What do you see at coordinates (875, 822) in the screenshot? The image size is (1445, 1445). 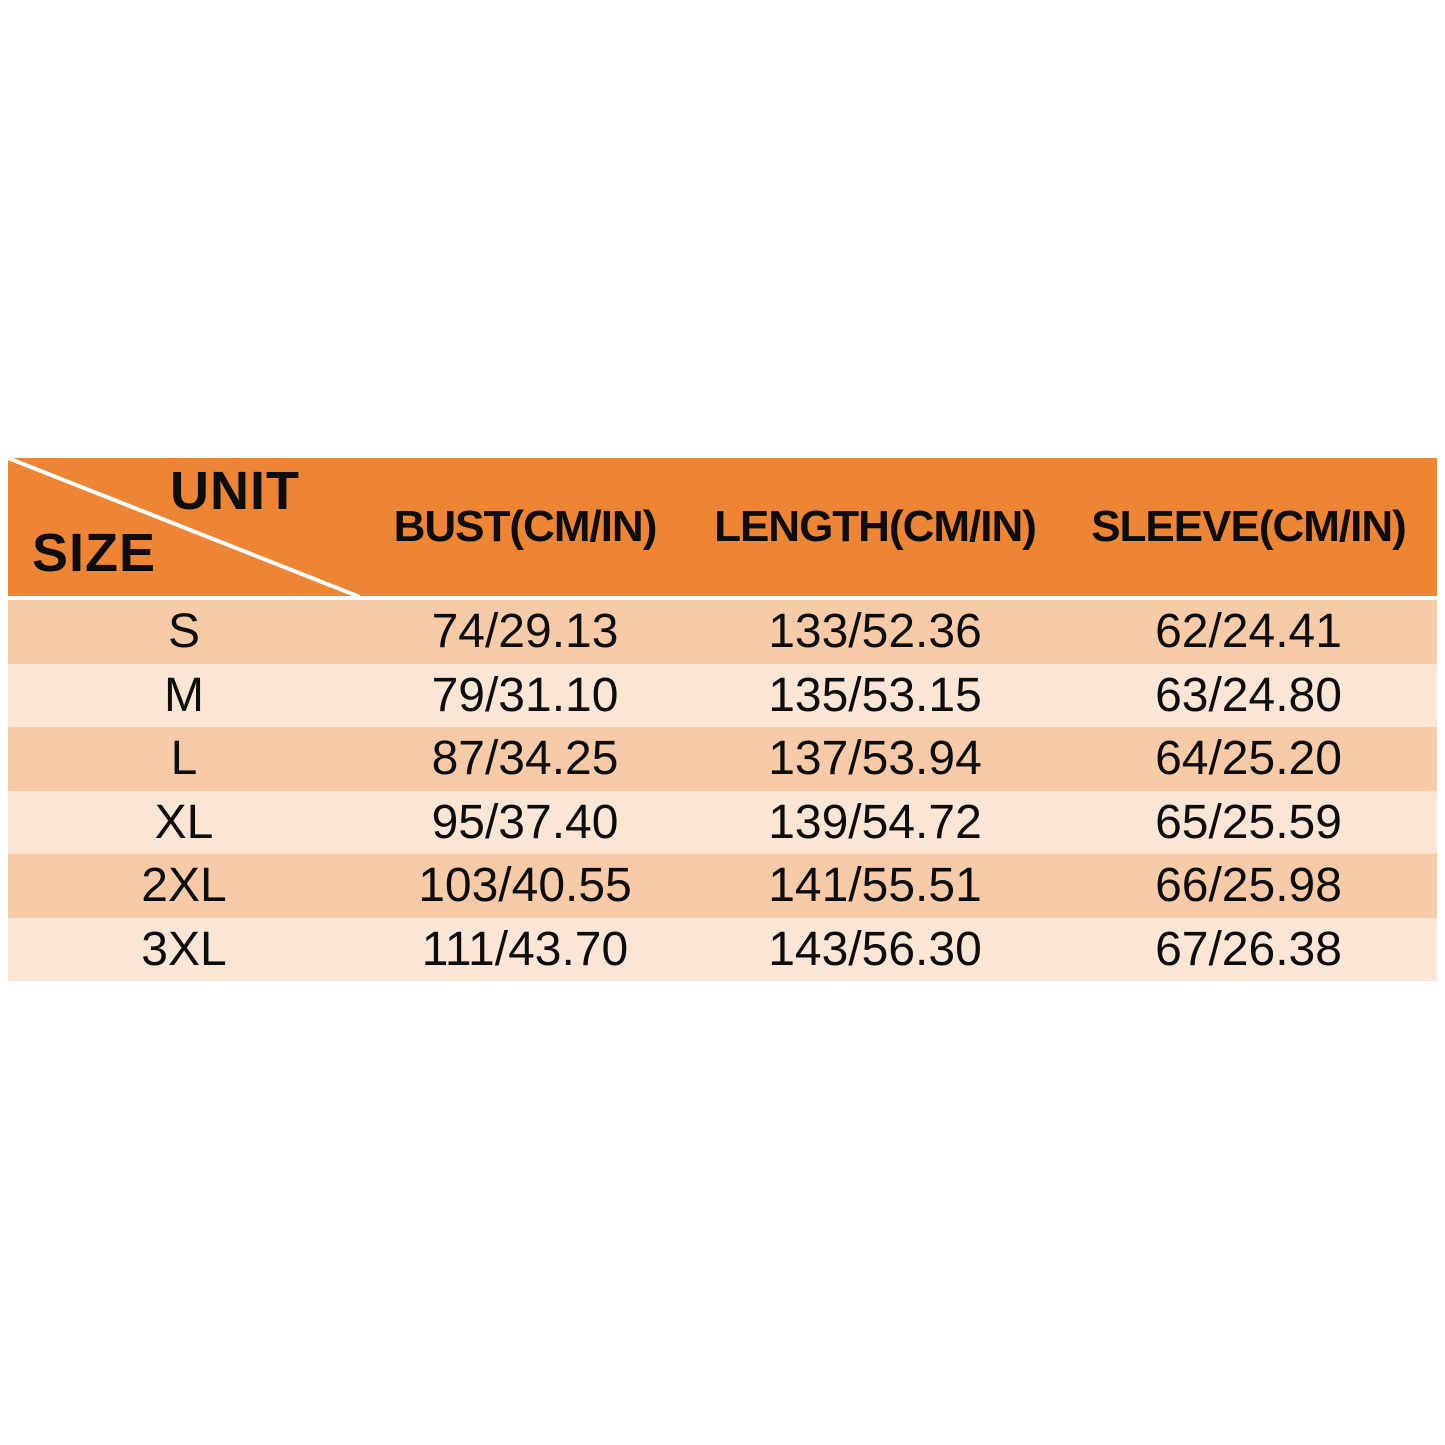 I see `length-value: 139/54.72` at bounding box center [875, 822].